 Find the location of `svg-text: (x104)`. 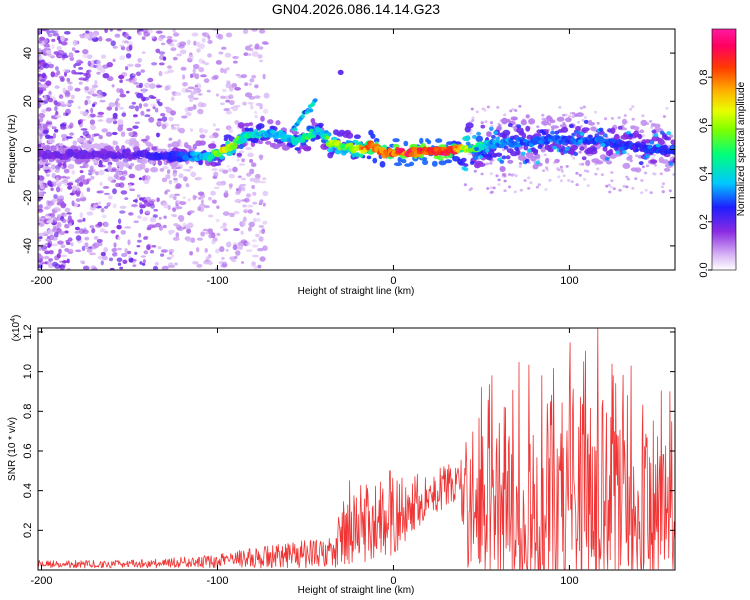

svg-text: (x104) is located at coordinates (16, 328).